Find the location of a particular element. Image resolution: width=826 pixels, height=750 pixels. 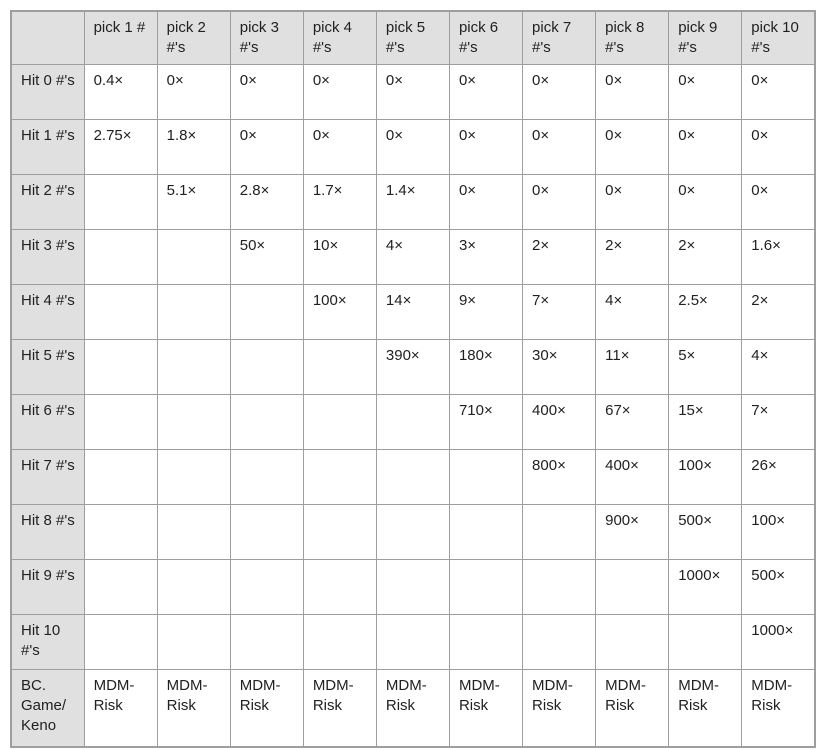

value-cell: 1.4× is located at coordinates (412, 202).